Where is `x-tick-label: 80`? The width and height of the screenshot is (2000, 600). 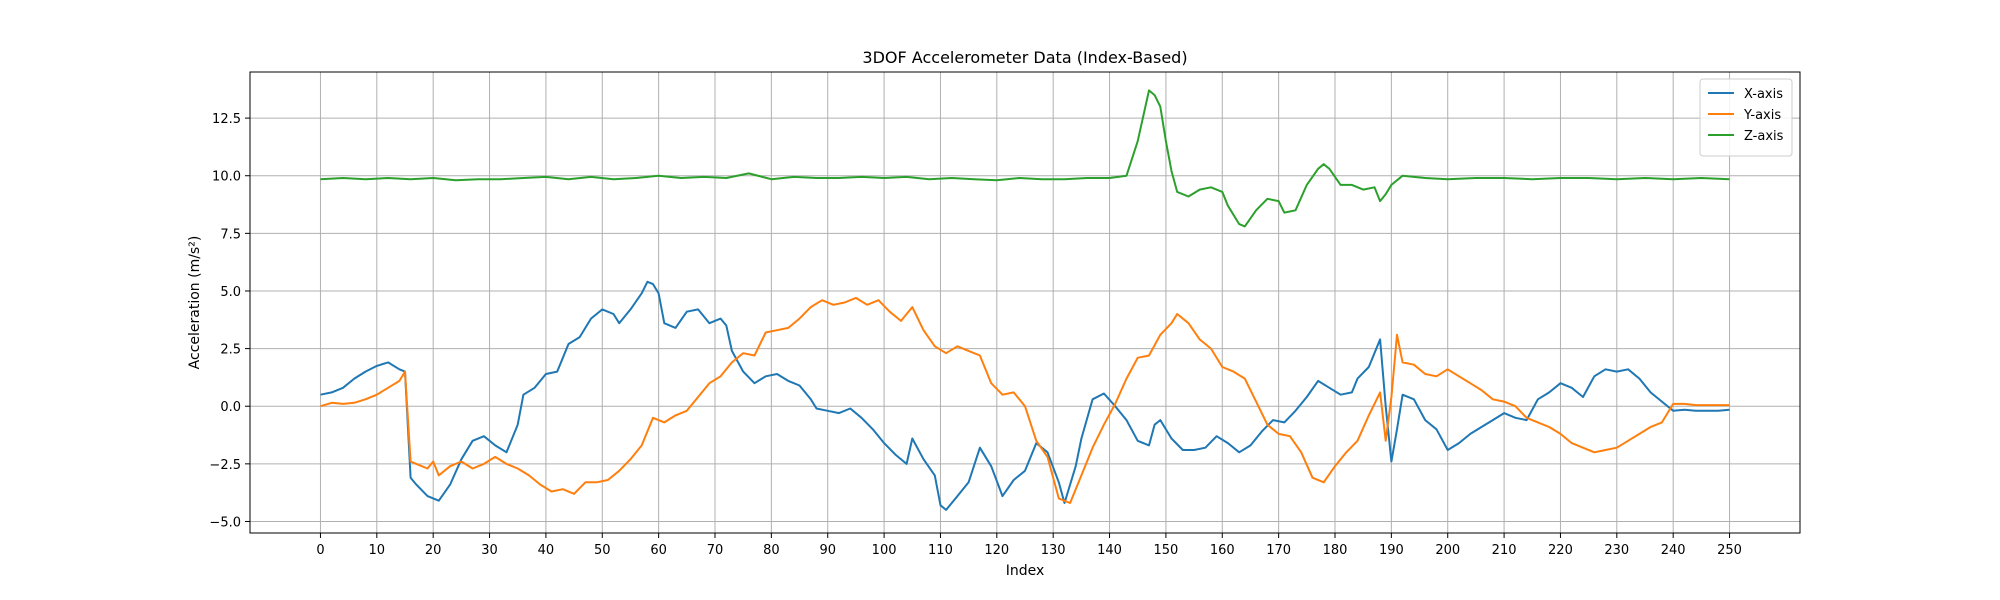 x-tick-label: 80 is located at coordinates (771, 550).